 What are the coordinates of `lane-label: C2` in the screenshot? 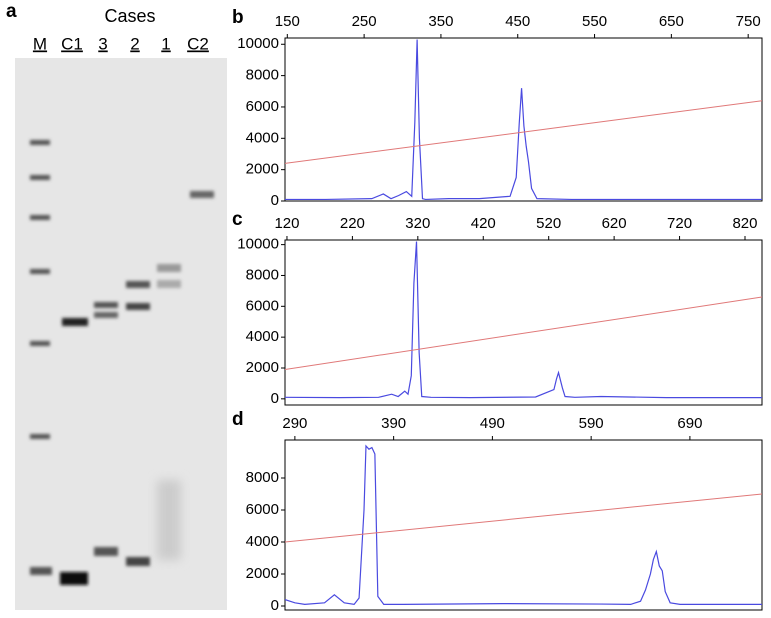 It's located at (198, 43).